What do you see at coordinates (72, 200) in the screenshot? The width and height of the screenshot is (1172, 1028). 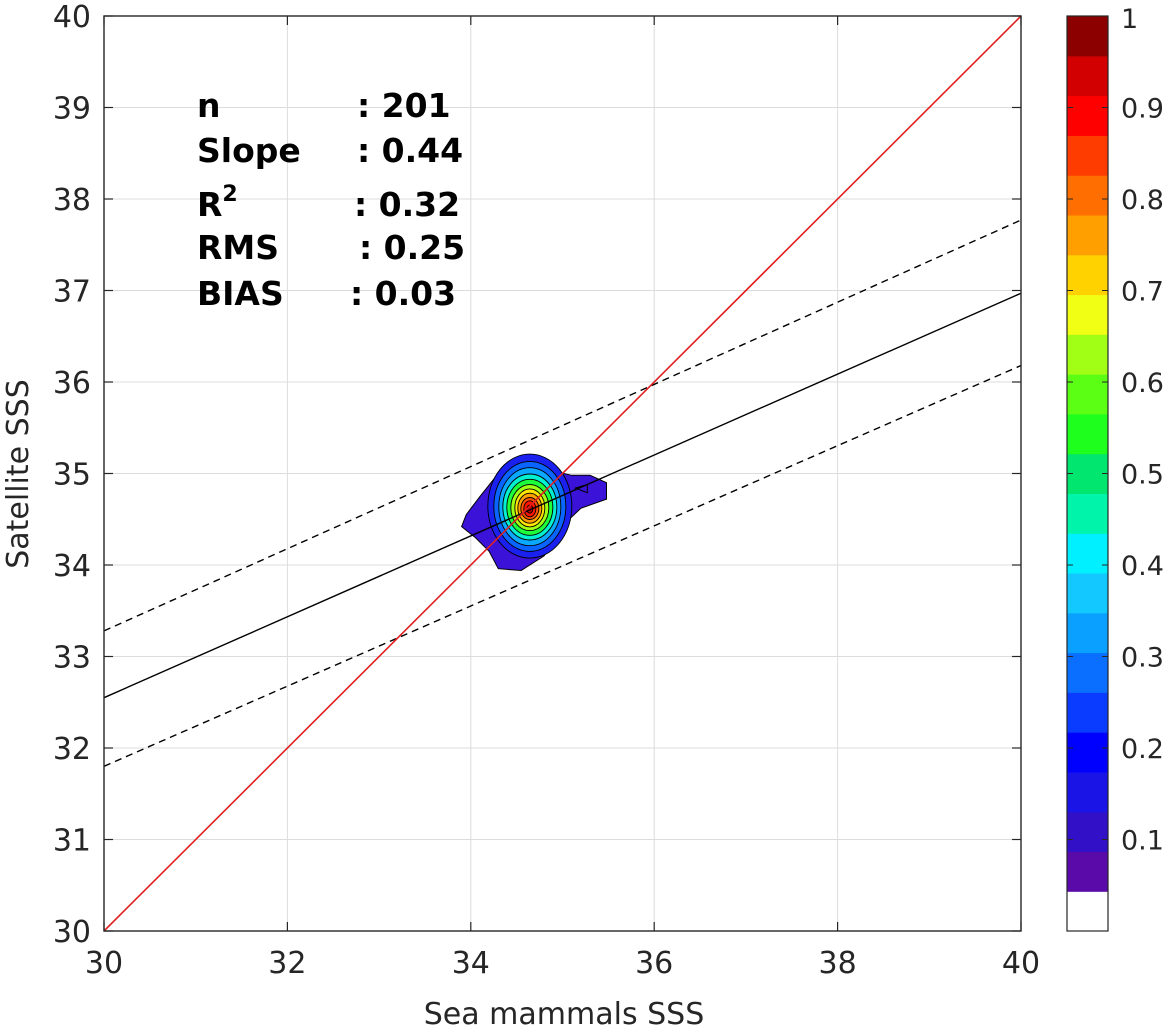 I see `y-tick-label: 38` at bounding box center [72, 200].